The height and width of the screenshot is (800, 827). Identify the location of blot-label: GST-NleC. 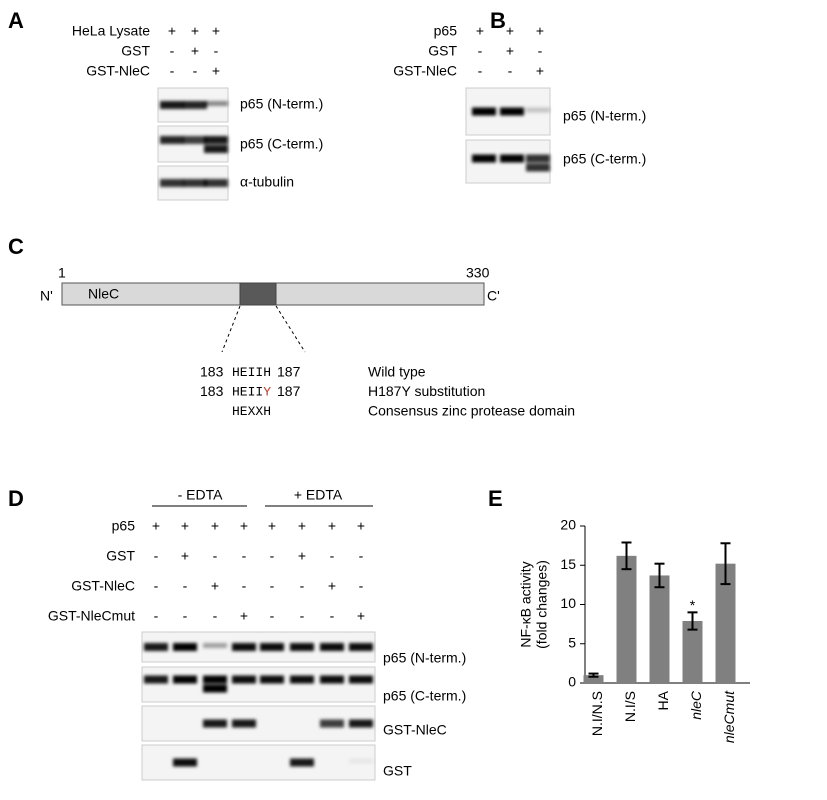
(415, 730).